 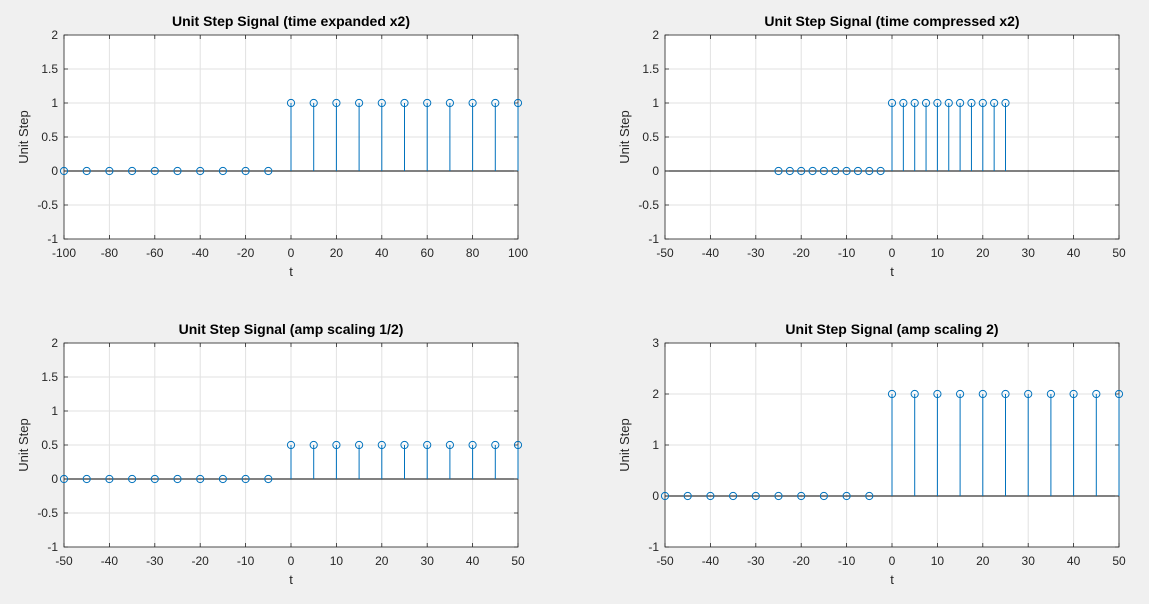 I want to click on x-tick-label: -60, so click(x=155, y=253).